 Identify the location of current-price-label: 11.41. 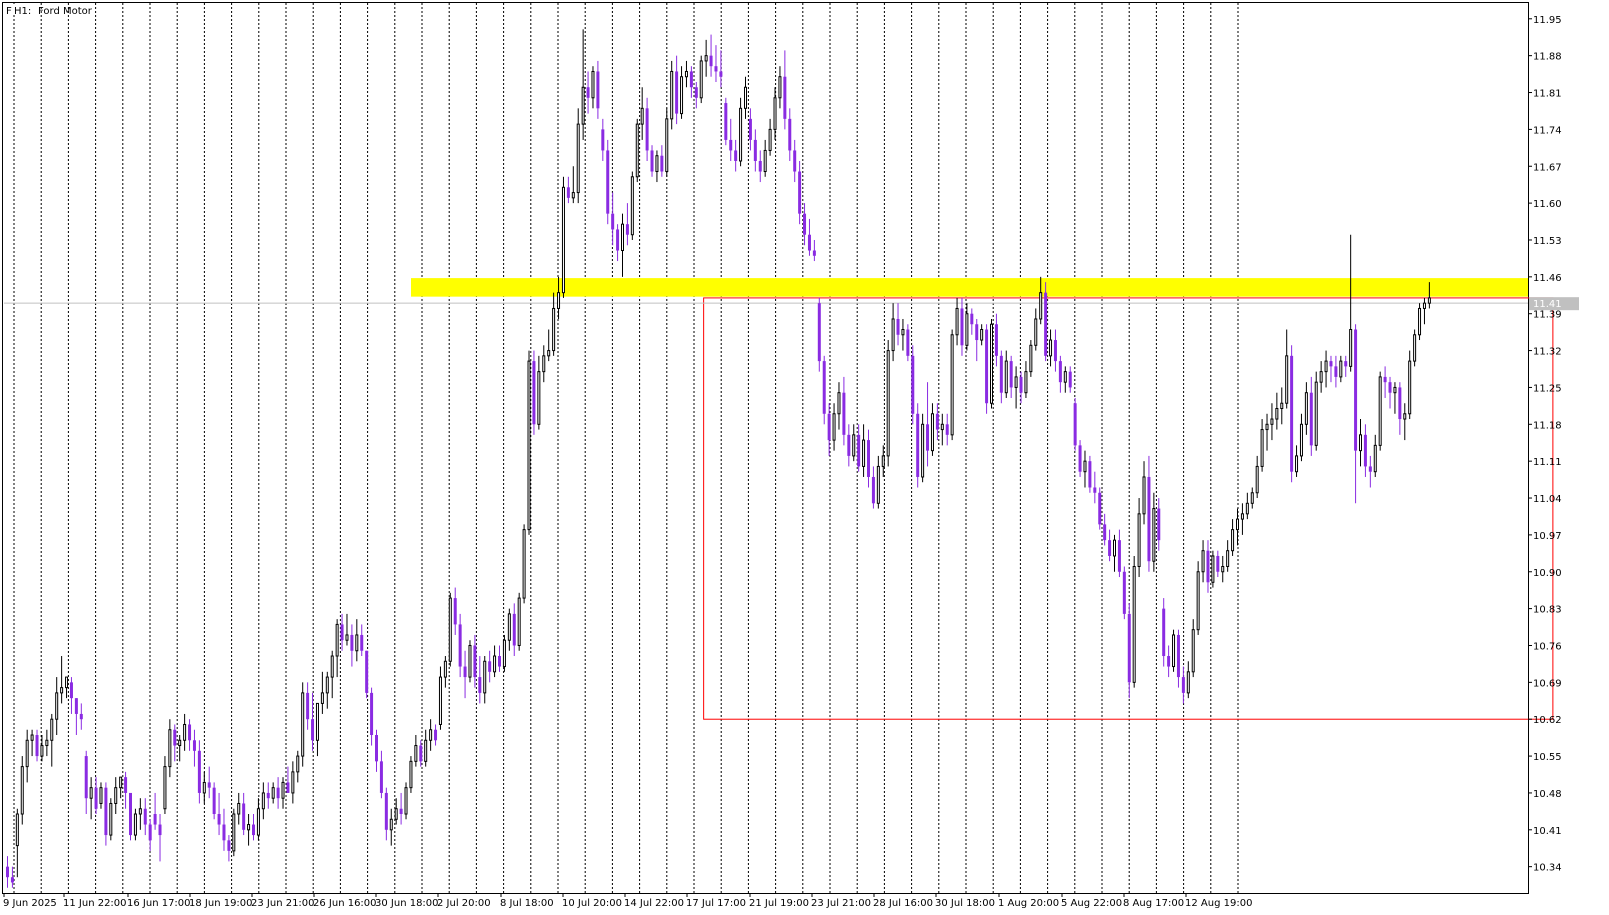
(1547, 304).